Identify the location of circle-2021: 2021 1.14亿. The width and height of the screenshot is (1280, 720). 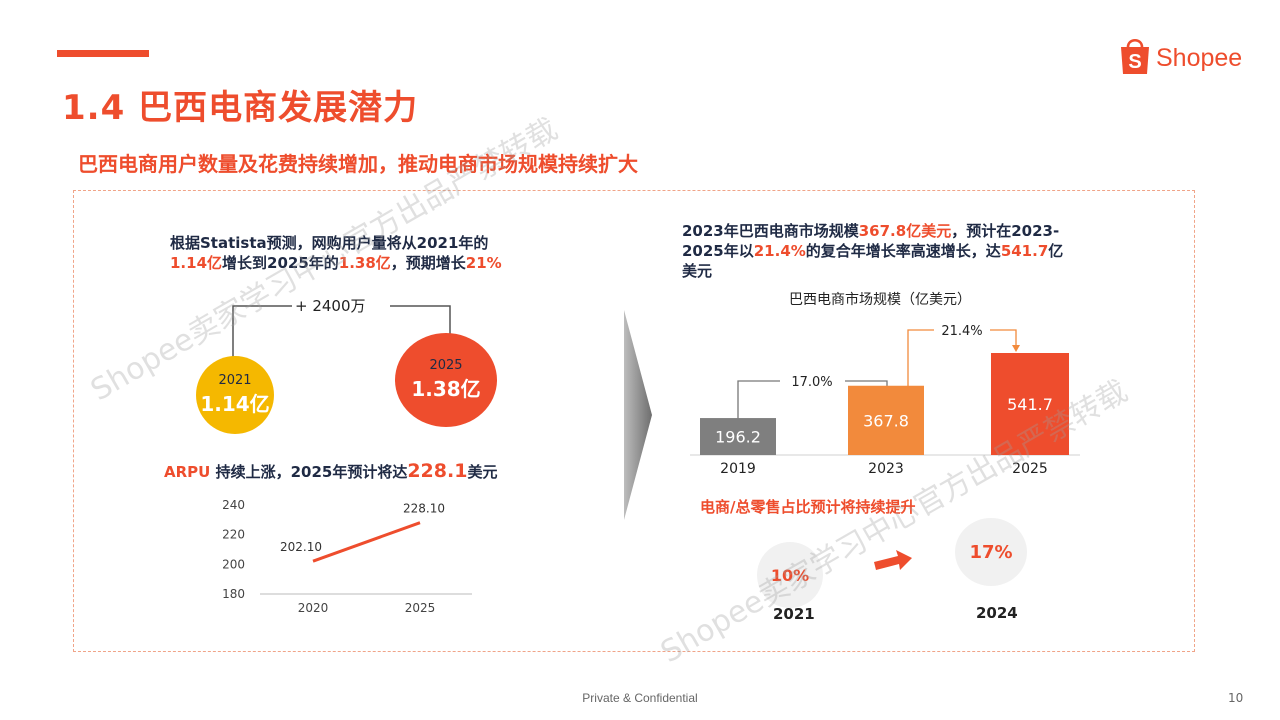
(235, 395).